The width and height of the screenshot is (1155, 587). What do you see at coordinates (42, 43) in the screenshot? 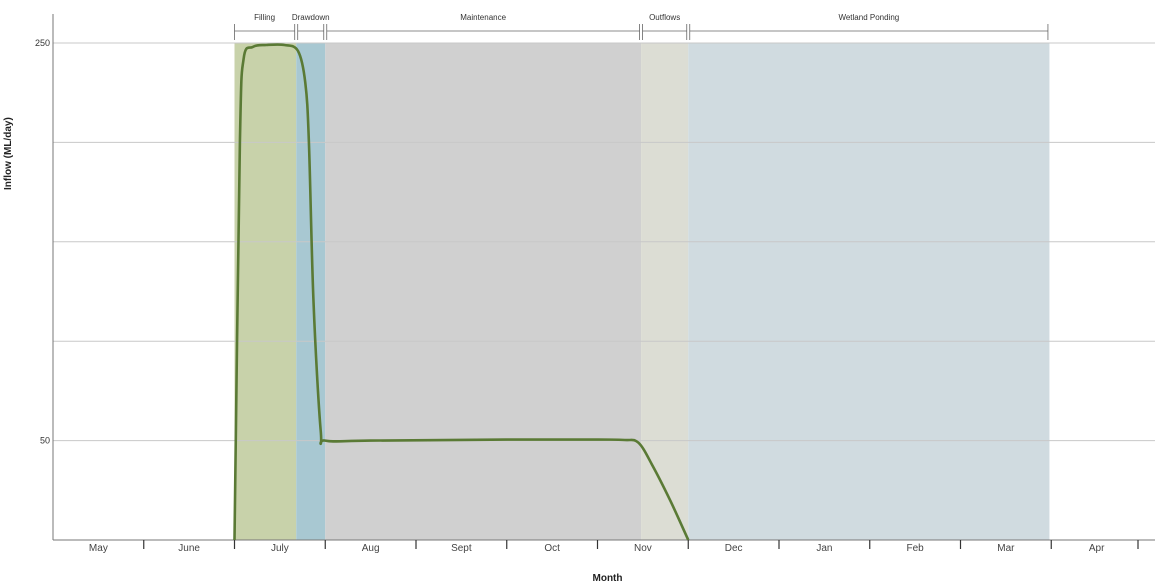
I see `y-tick-label-1: 250` at bounding box center [42, 43].